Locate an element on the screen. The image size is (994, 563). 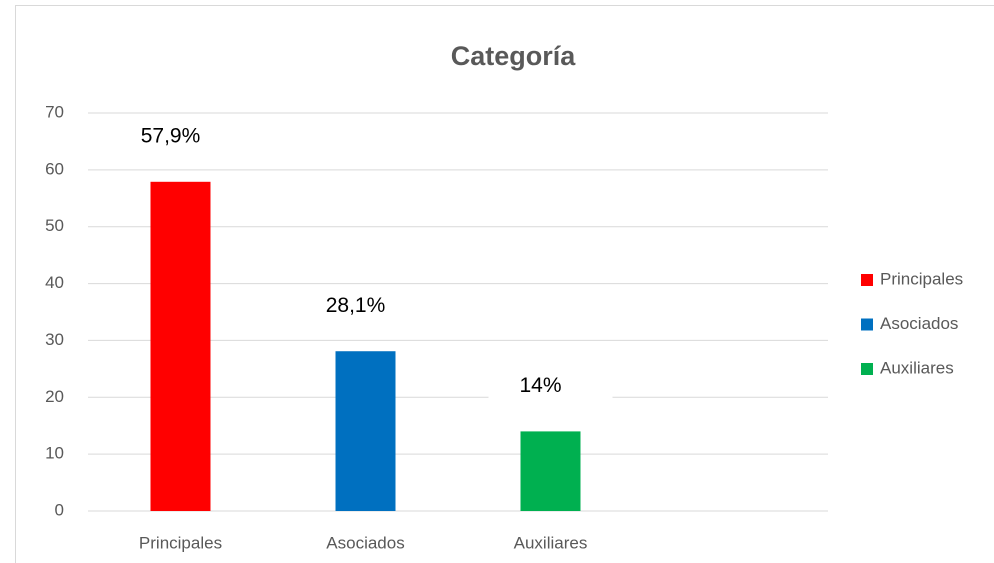
data-label: 14% is located at coordinates (540, 385).